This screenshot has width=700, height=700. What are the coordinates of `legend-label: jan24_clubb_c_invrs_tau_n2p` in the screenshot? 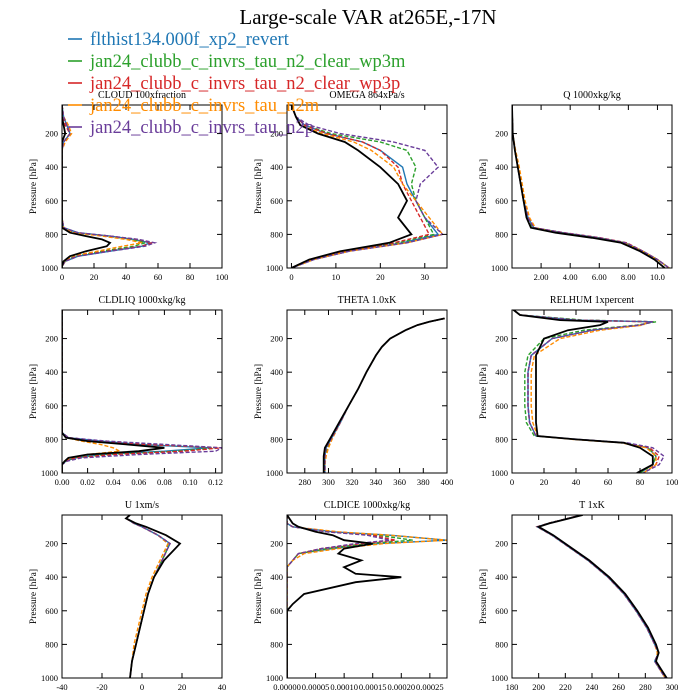 It's located at (201, 128).